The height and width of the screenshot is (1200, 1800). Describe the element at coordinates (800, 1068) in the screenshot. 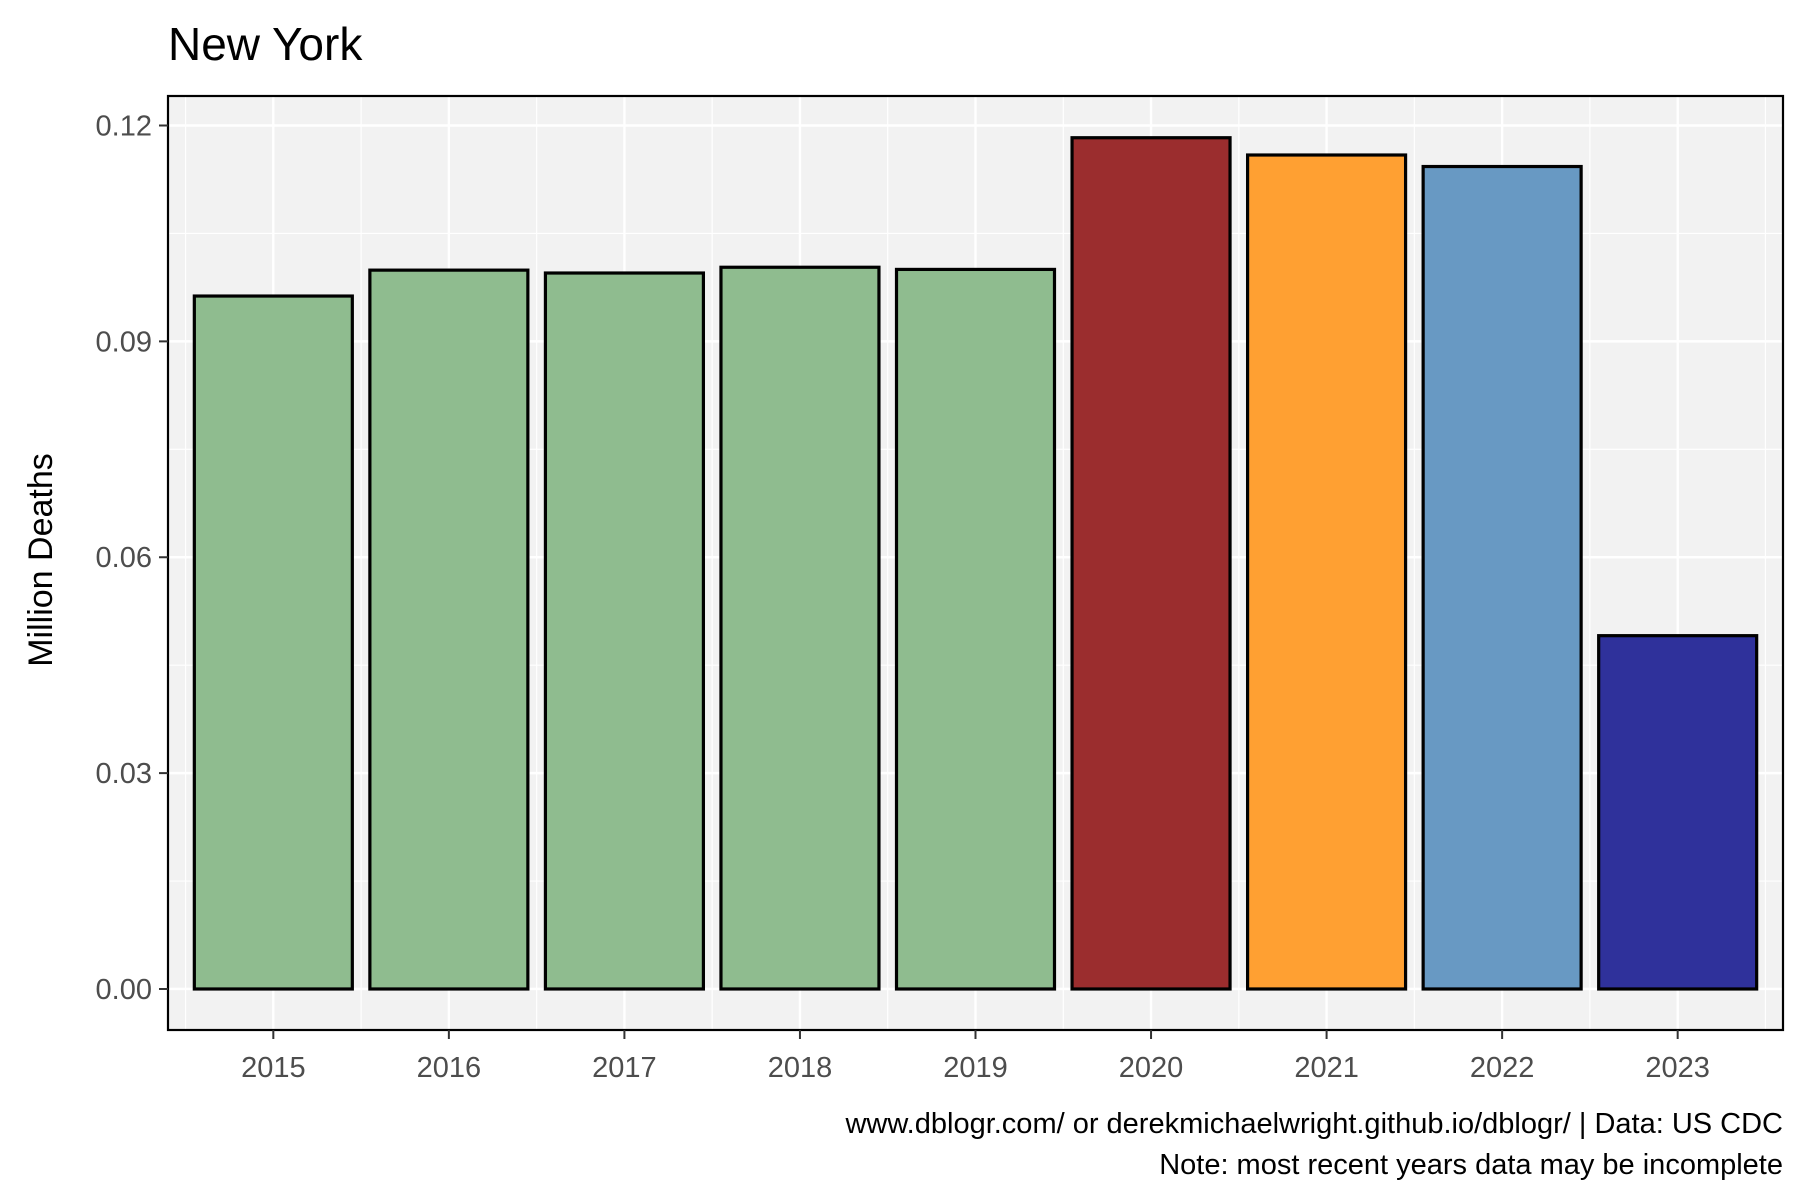

I see `x-tick-label: 2018` at that location.